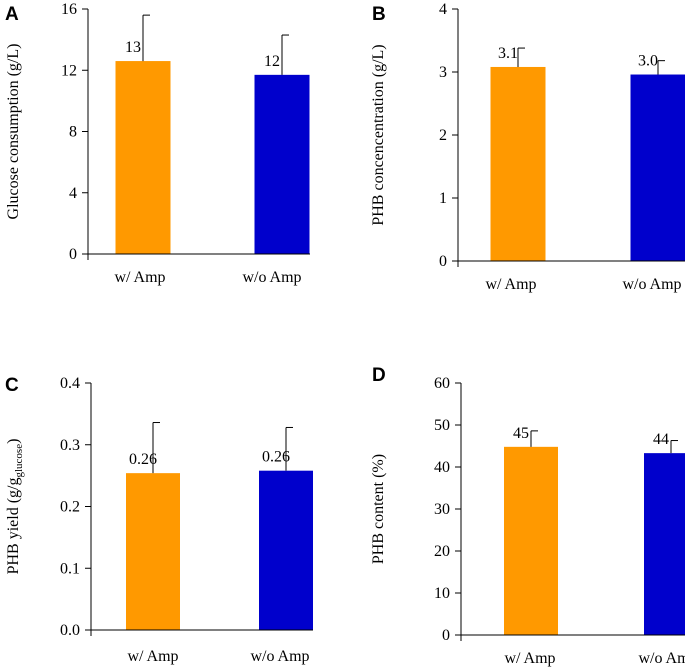 This screenshot has width=685, height=671. What do you see at coordinates (443, 198) in the screenshot?
I see `y-tick-label-b-1: 1` at bounding box center [443, 198].